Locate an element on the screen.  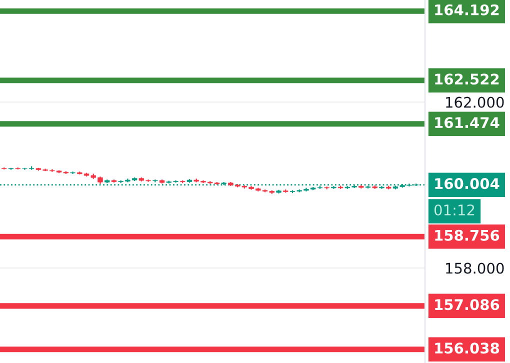
ref-line-label: 160.004 is located at coordinates (467, 184).